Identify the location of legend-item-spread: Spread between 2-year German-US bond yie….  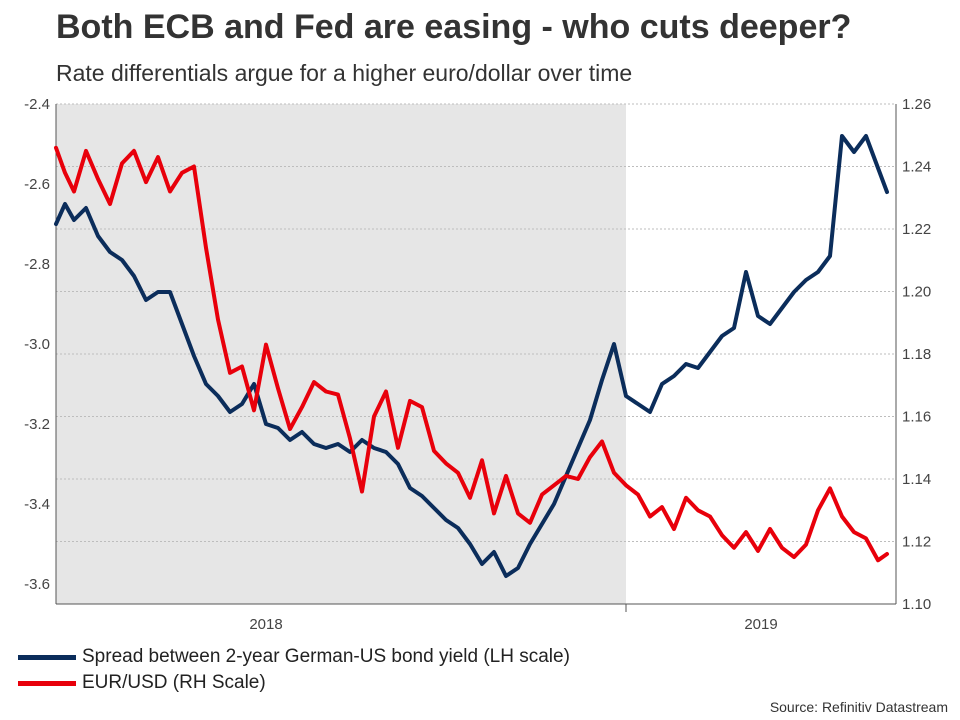
(294, 657).